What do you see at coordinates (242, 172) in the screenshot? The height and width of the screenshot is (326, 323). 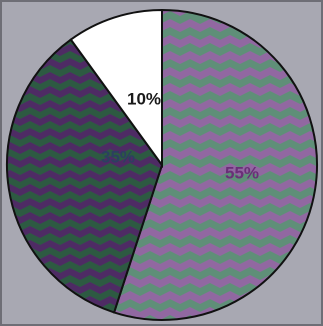 I see `slice-label-55: 55%` at bounding box center [242, 172].